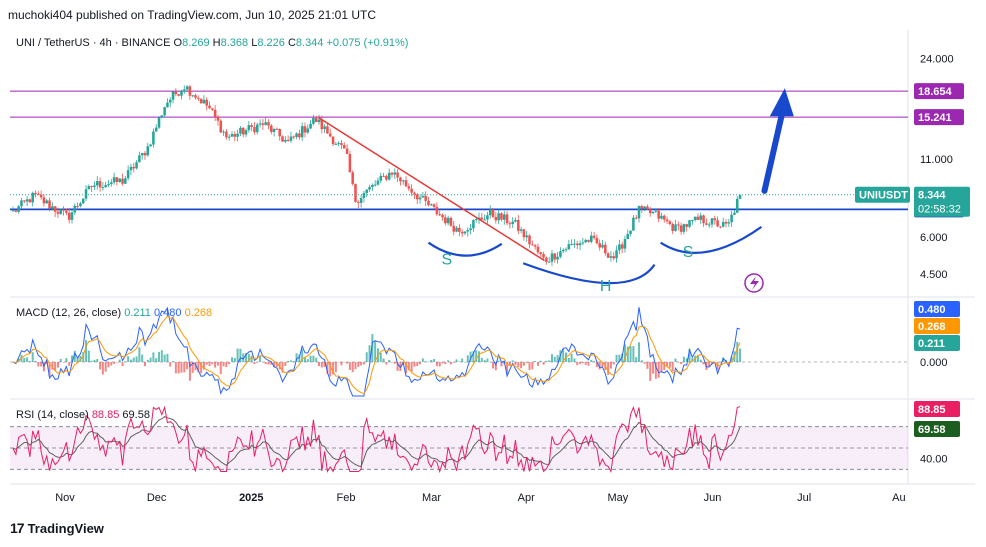 The width and height of the screenshot is (986, 547). I want to click on price-axis-tick: 24.000, so click(937, 60).